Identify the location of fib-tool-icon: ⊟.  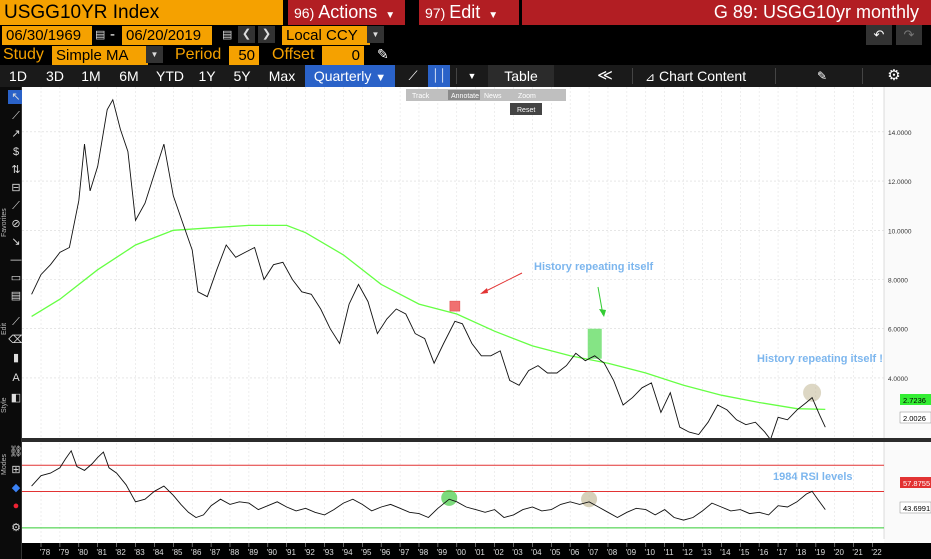
(16, 188).